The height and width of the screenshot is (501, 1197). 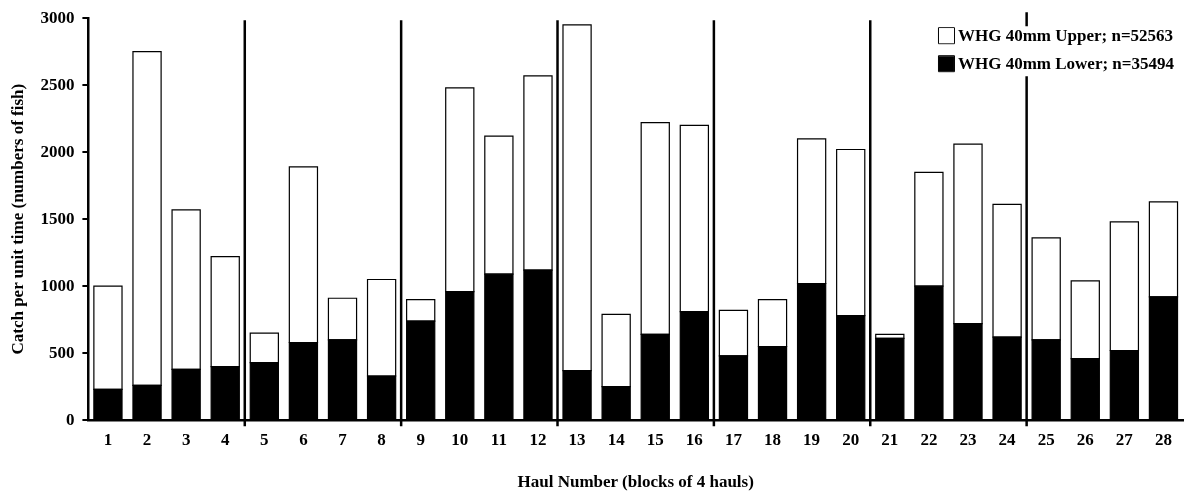 I want to click on x-tick-label: 17, so click(x=733, y=439).